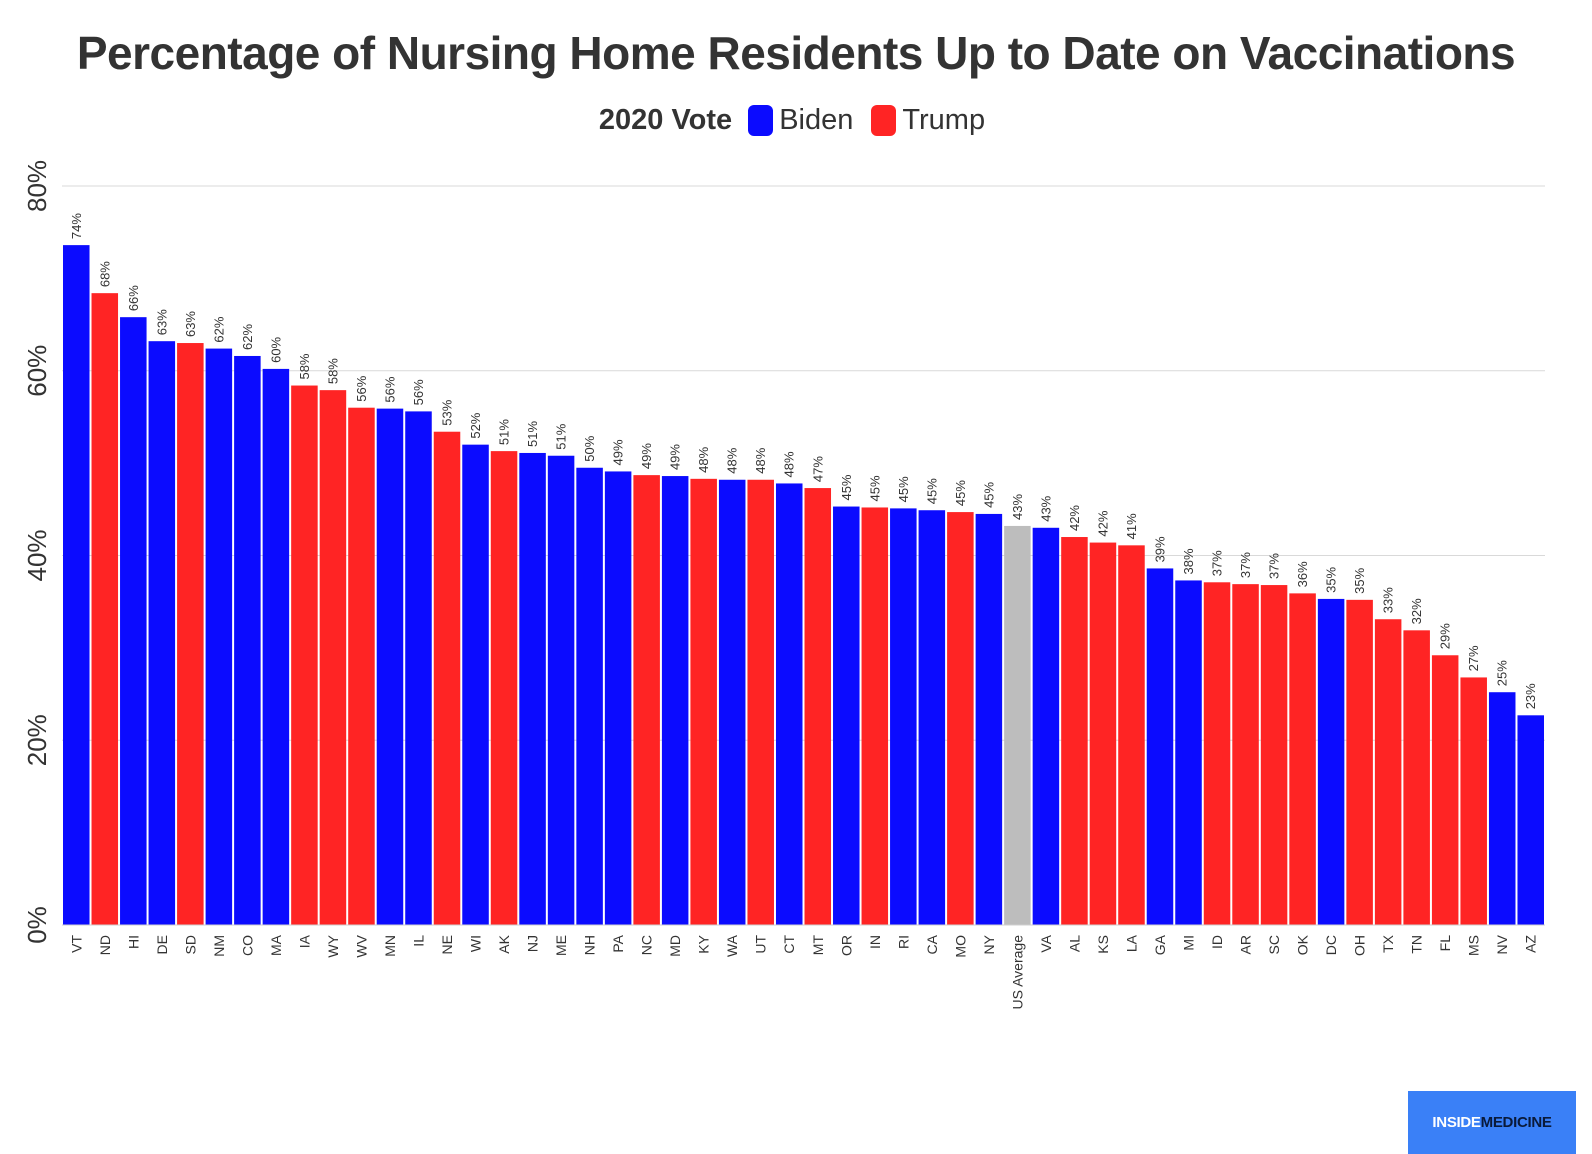  I want to click on x-tick-label: NM, so click(219, 946).